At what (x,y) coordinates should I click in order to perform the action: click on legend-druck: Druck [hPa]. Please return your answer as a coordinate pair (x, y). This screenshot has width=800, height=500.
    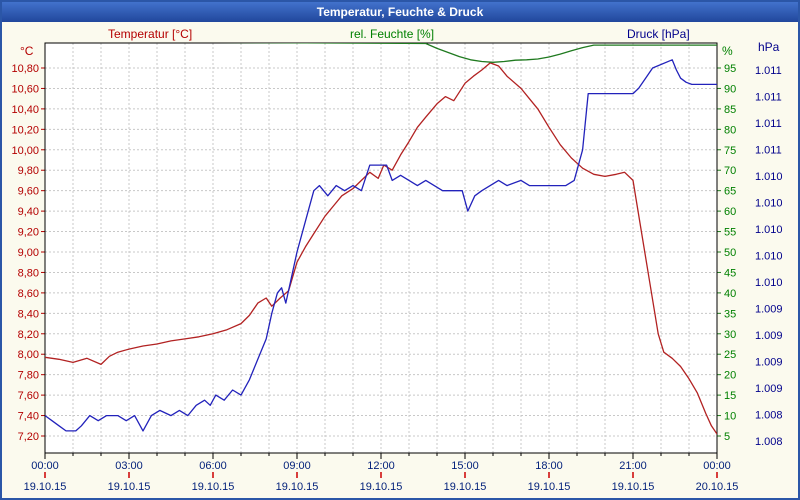
    Looking at the image, I should click on (658, 34).